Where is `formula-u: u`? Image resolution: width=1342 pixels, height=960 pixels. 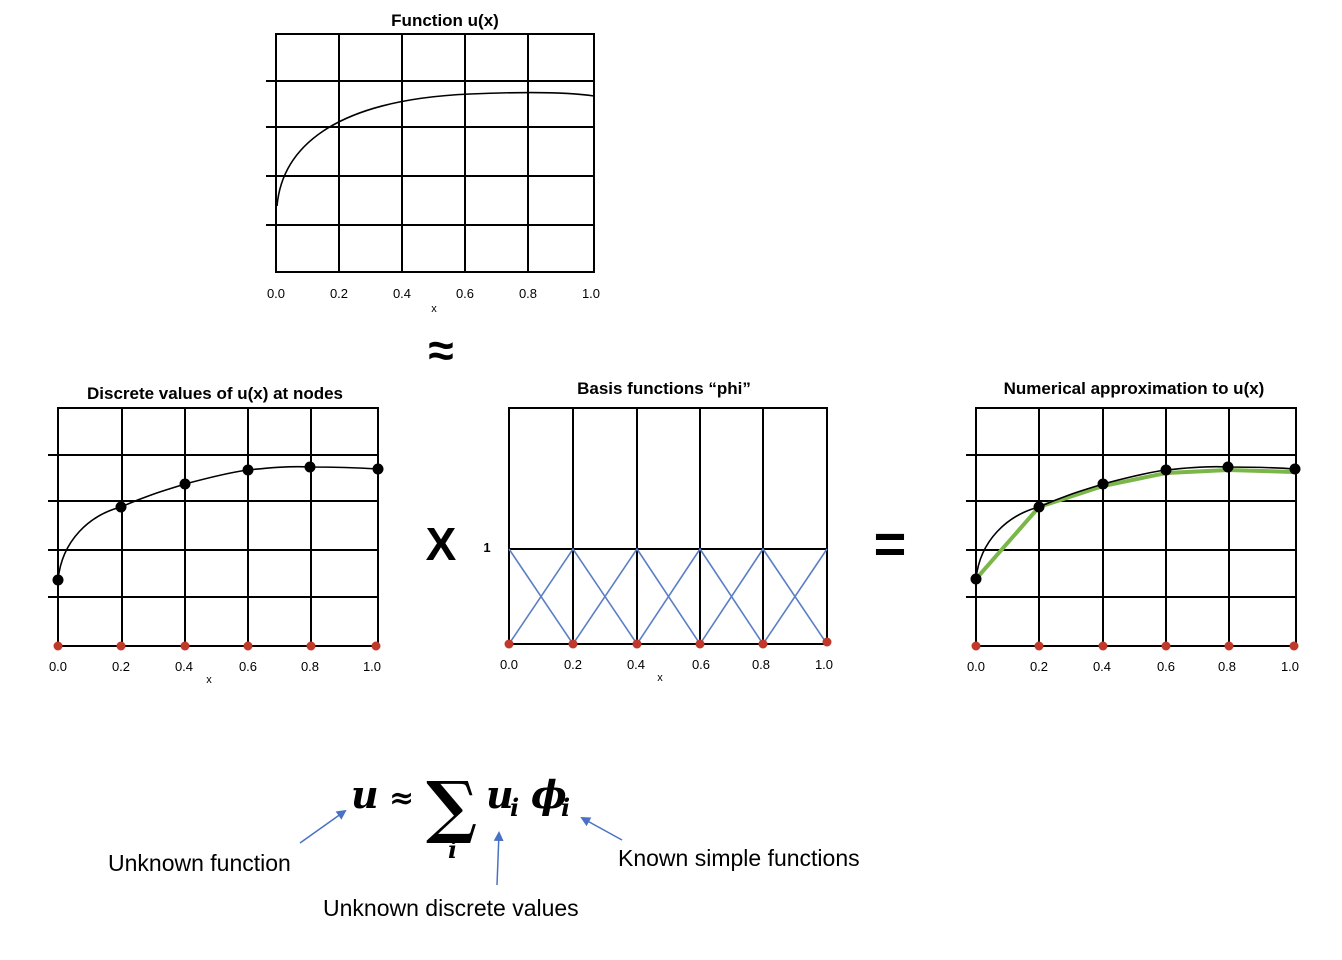
formula-u: u is located at coordinates (365, 794).